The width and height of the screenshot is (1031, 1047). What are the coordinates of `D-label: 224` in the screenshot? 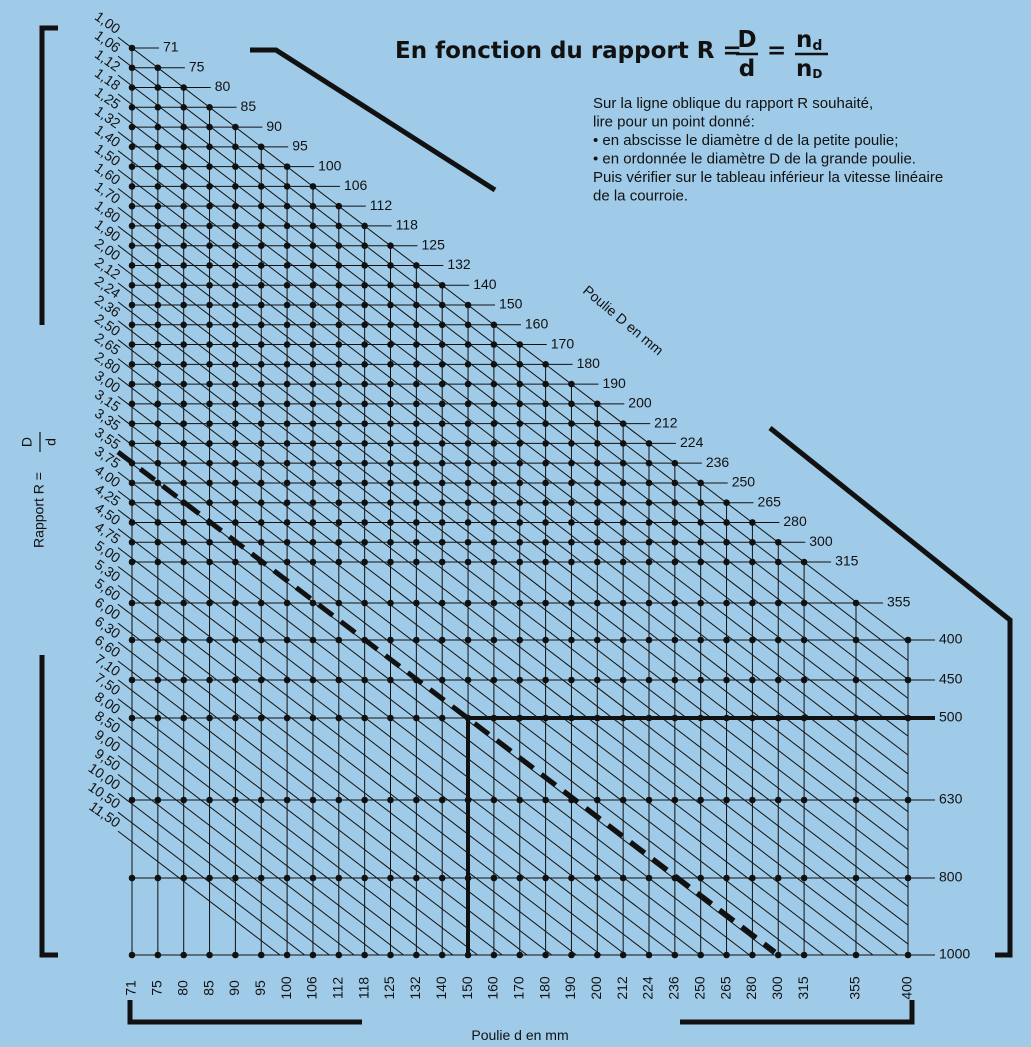 It's located at (692, 442).